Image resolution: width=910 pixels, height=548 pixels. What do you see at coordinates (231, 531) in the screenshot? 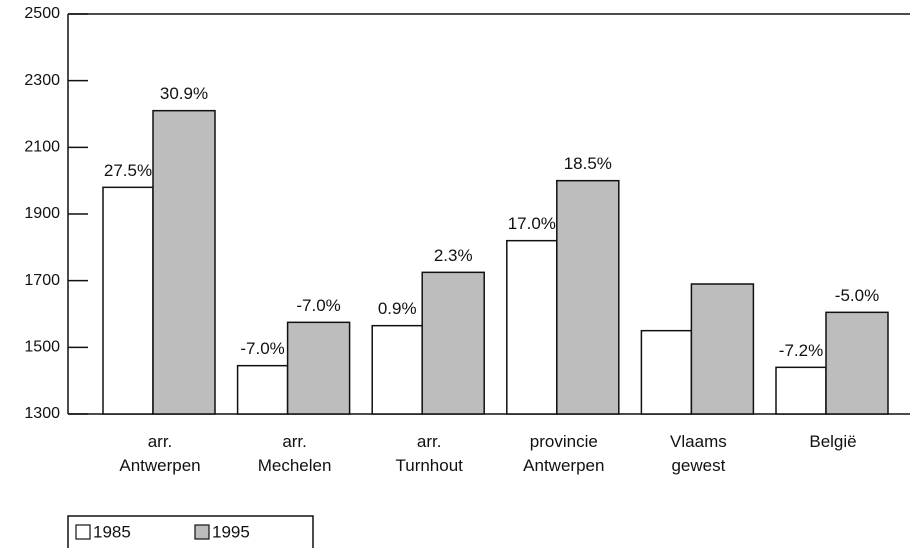
I see `legend-label: 1995` at bounding box center [231, 531].